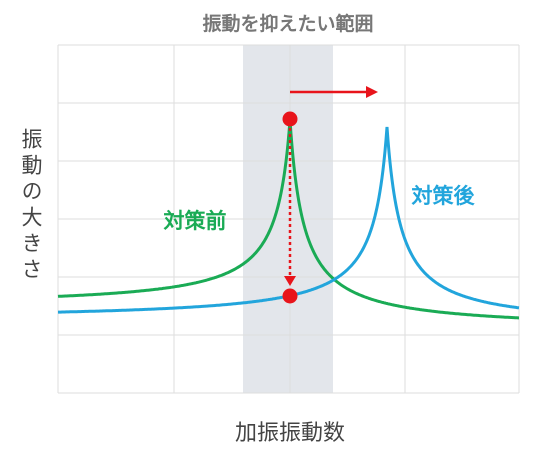 The width and height of the screenshot is (539, 462). I want to click on reduced-dot, so click(290, 296).